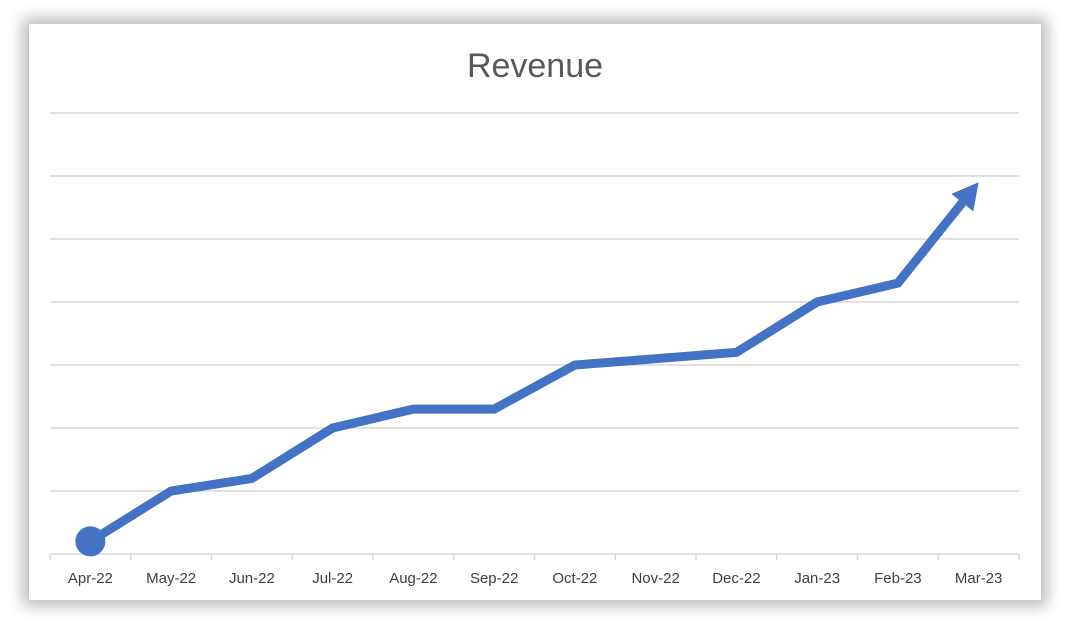  What do you see at coordinates (534, 556) in the screenshot?
I see `x-axis` at bounding box center [534, 556].